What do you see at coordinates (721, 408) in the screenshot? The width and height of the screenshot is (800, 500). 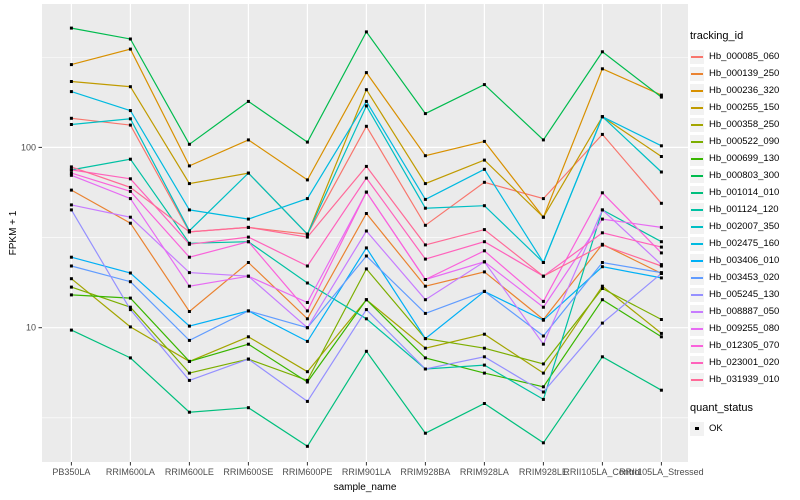 I see `legend-title-quant-status: quant_status` at bounding box center [721, 408].